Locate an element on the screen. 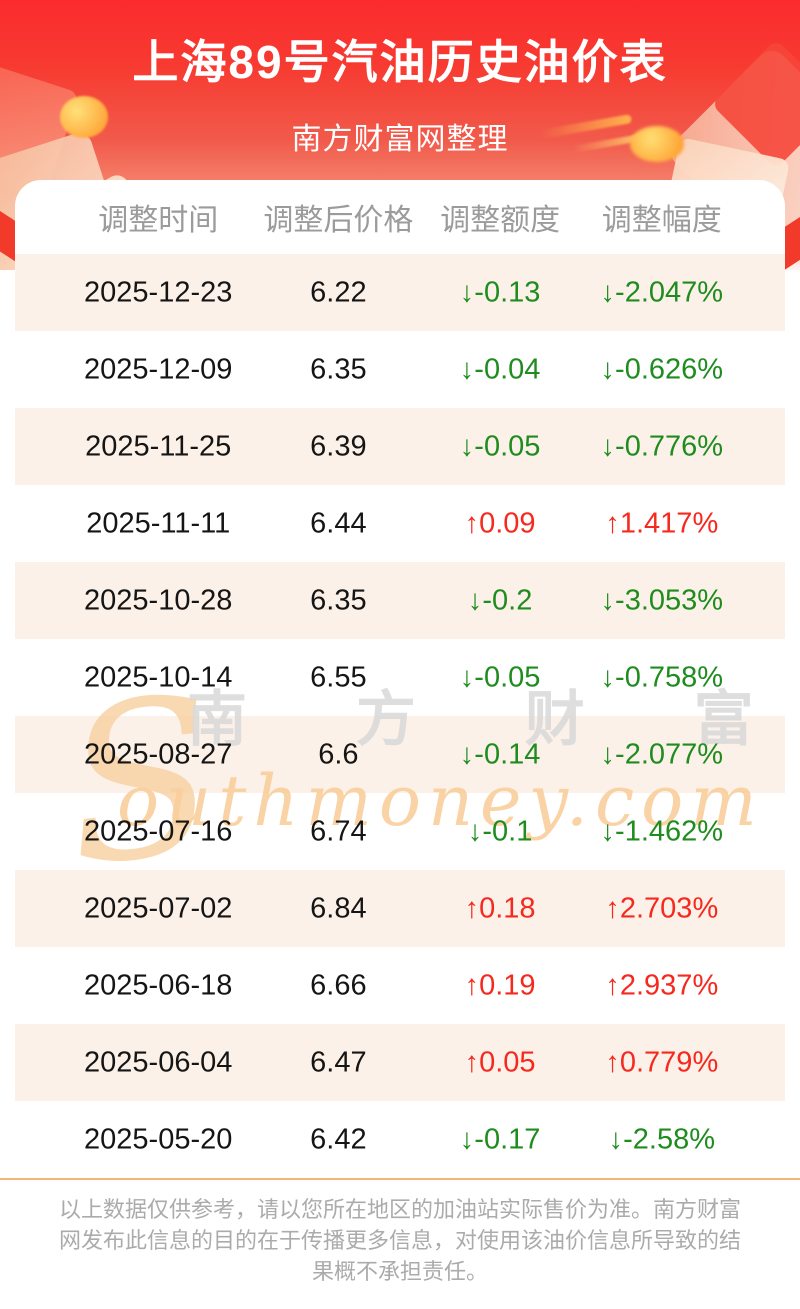 The height and width of the screenshot is (1309, 800). table-row: 2025-06-18 6.66 ↑0.19 ↑2.937% is located at coordinates (400, 985).